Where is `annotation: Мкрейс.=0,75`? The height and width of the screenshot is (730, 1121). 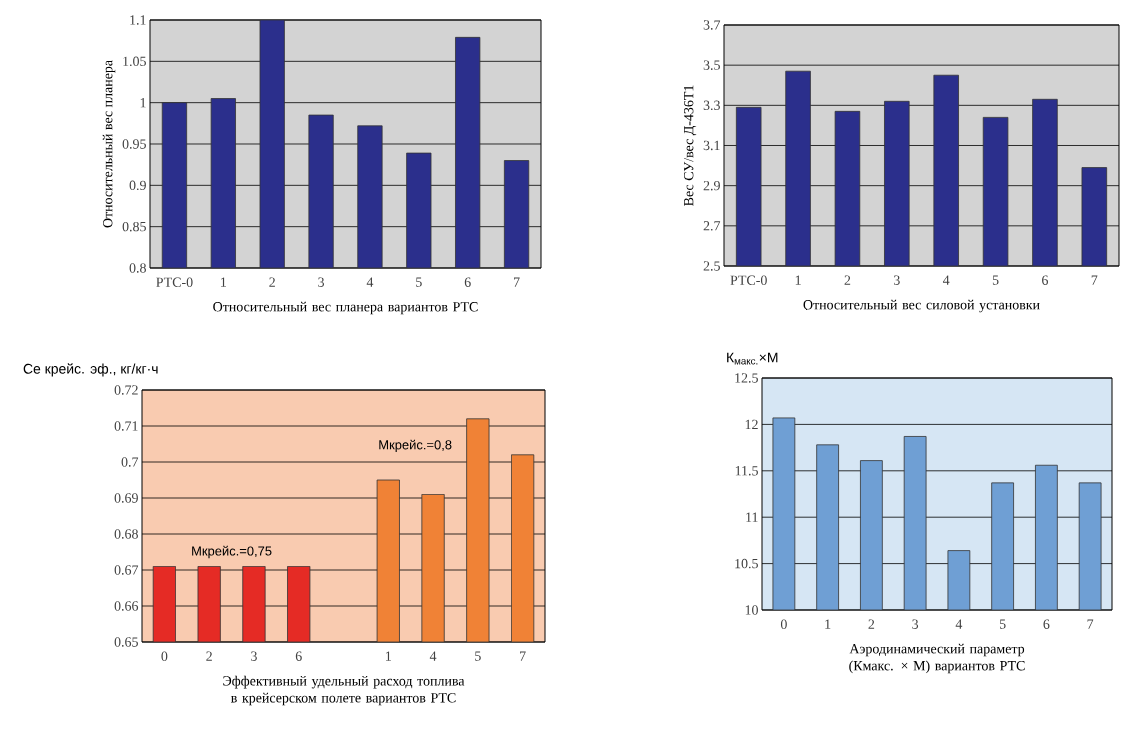
annotation: Мкрейс.=0,75 is located at coordinates (232, 552).